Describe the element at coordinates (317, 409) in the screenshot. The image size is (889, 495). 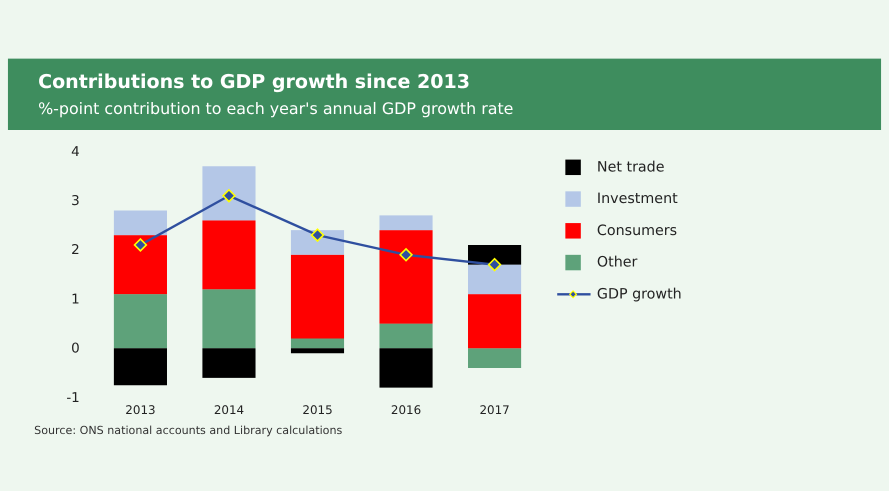
I see `x-tick-label: 2015` at that location.